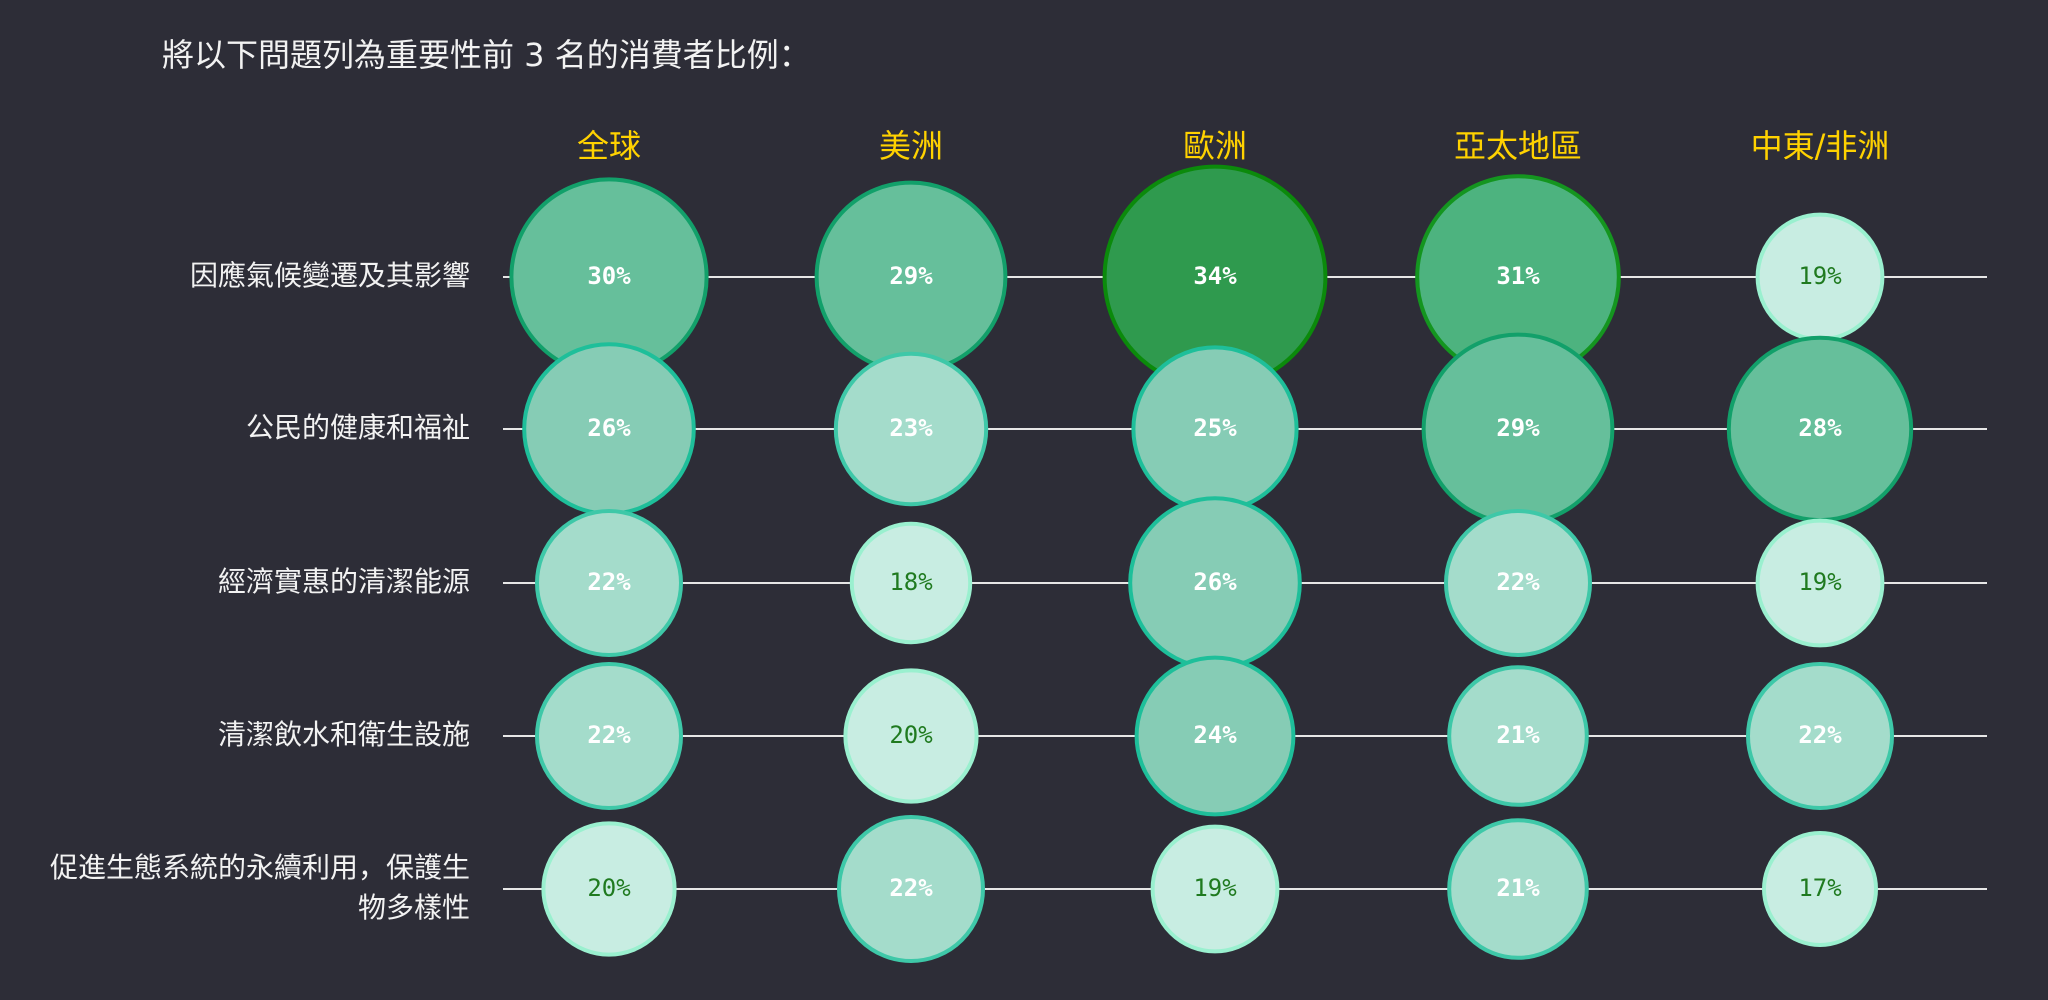 The height and width of the screenshot is (1000, 2048). Describe the element at coordinates (260, 867) in the screenshot. I see `issue-label: 促進生態系統的永續利用，保護生` at that location.